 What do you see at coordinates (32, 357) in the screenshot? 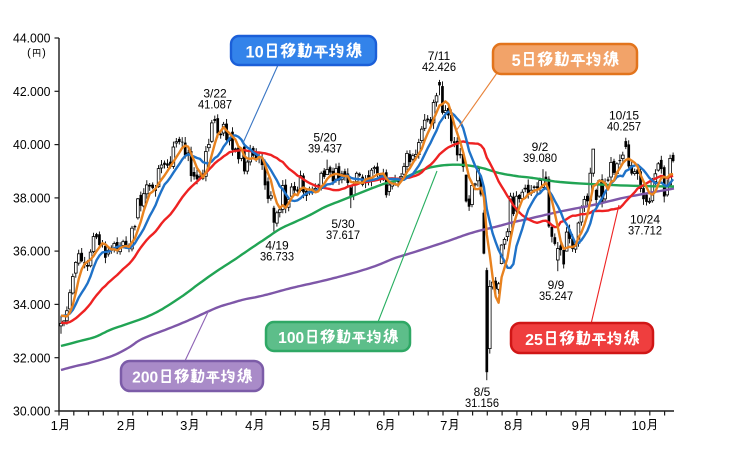
I see `svg-text: 32.000` at bounding box center [32, 357].